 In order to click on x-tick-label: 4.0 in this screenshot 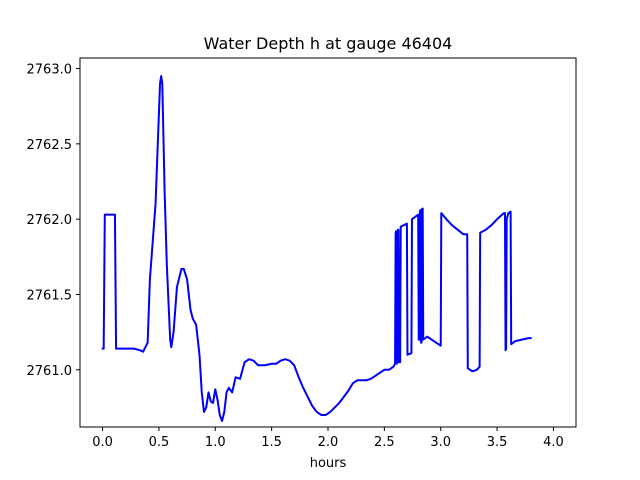, I will do `click(553, 442)`.